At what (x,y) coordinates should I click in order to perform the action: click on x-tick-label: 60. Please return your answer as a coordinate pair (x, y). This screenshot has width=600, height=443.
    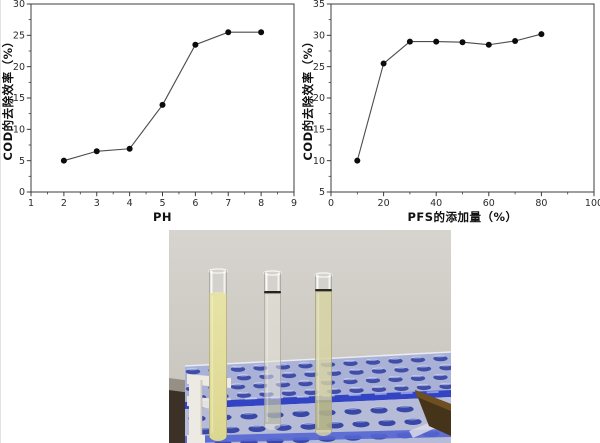
    Looking at the image, I should click on (489, 203).